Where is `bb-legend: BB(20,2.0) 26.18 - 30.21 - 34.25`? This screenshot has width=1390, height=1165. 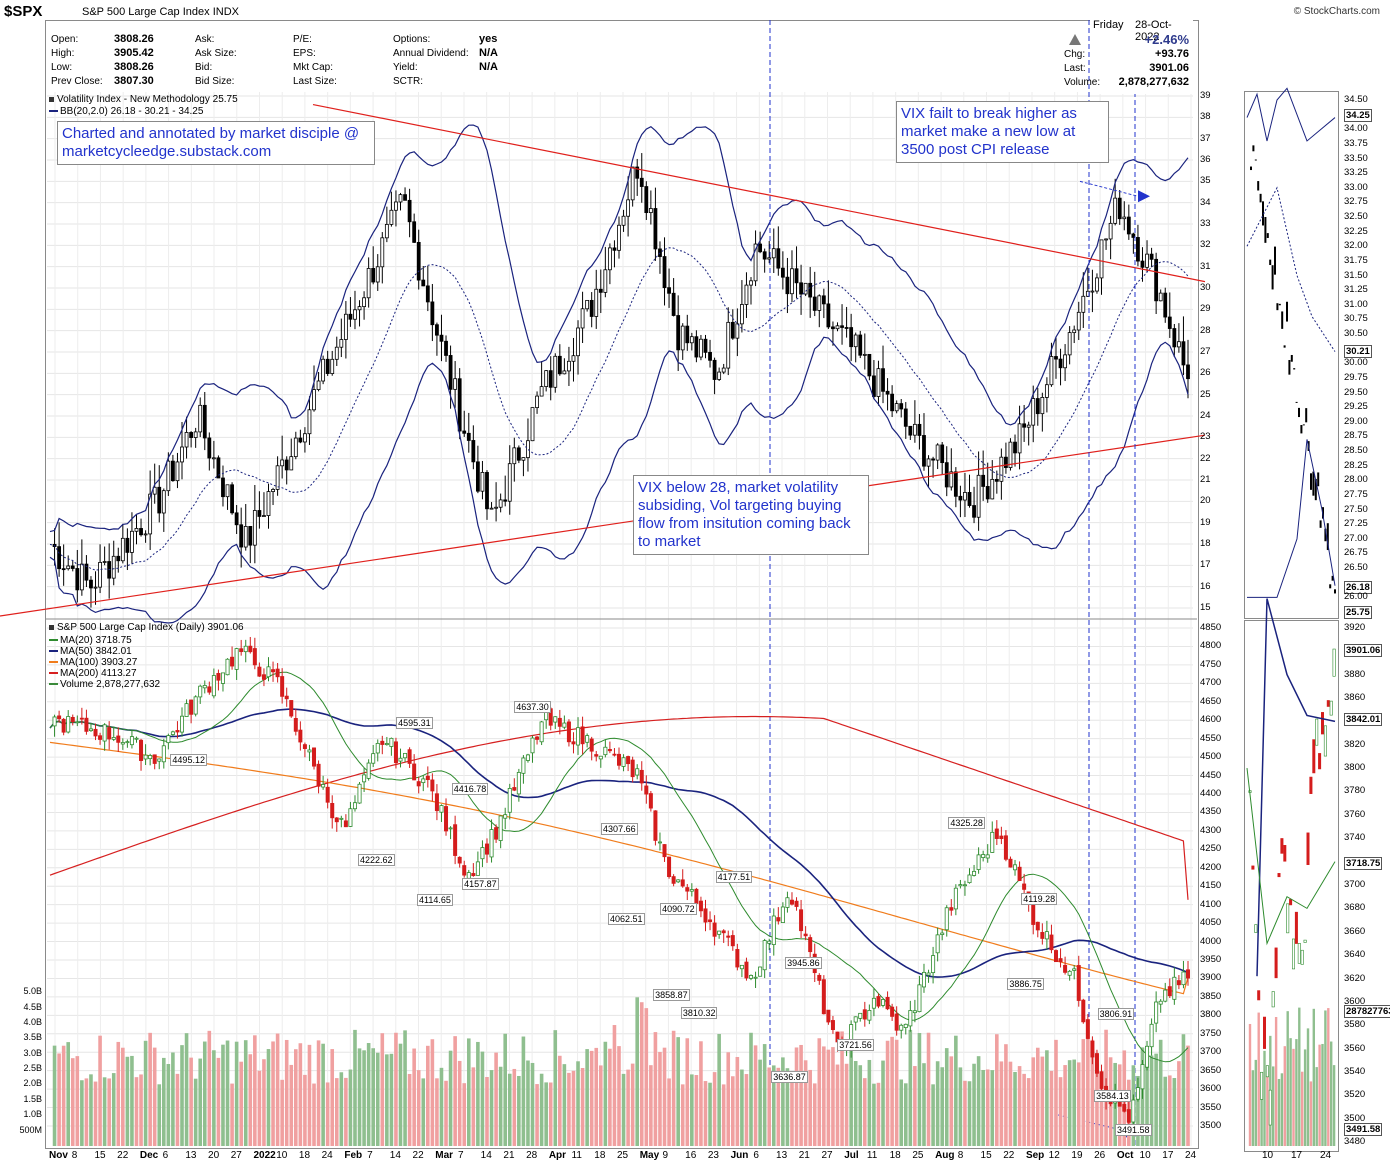
bb-legend: BB(20,2.0) 26.18 - 30.21 - 34.25 is located at coordinates (126, 111).